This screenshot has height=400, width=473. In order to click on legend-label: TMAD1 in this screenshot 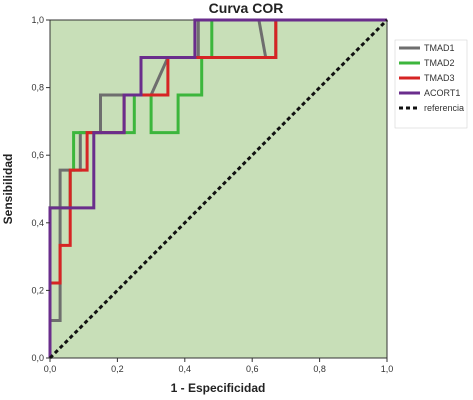, I will do `click(439, 48)`.